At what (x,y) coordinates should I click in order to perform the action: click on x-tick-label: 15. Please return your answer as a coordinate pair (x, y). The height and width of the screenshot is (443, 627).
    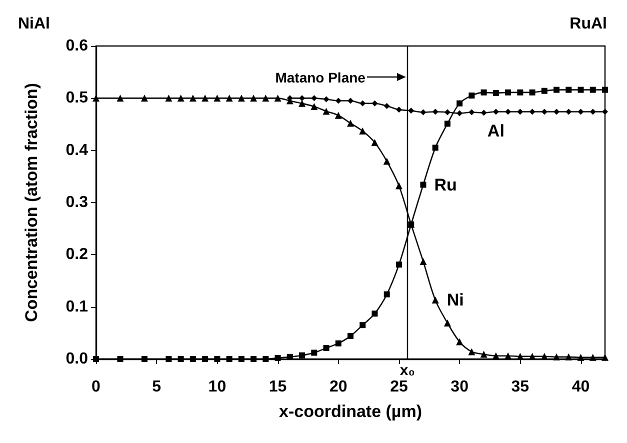
    Looking at the image, I should click on (277, 387).